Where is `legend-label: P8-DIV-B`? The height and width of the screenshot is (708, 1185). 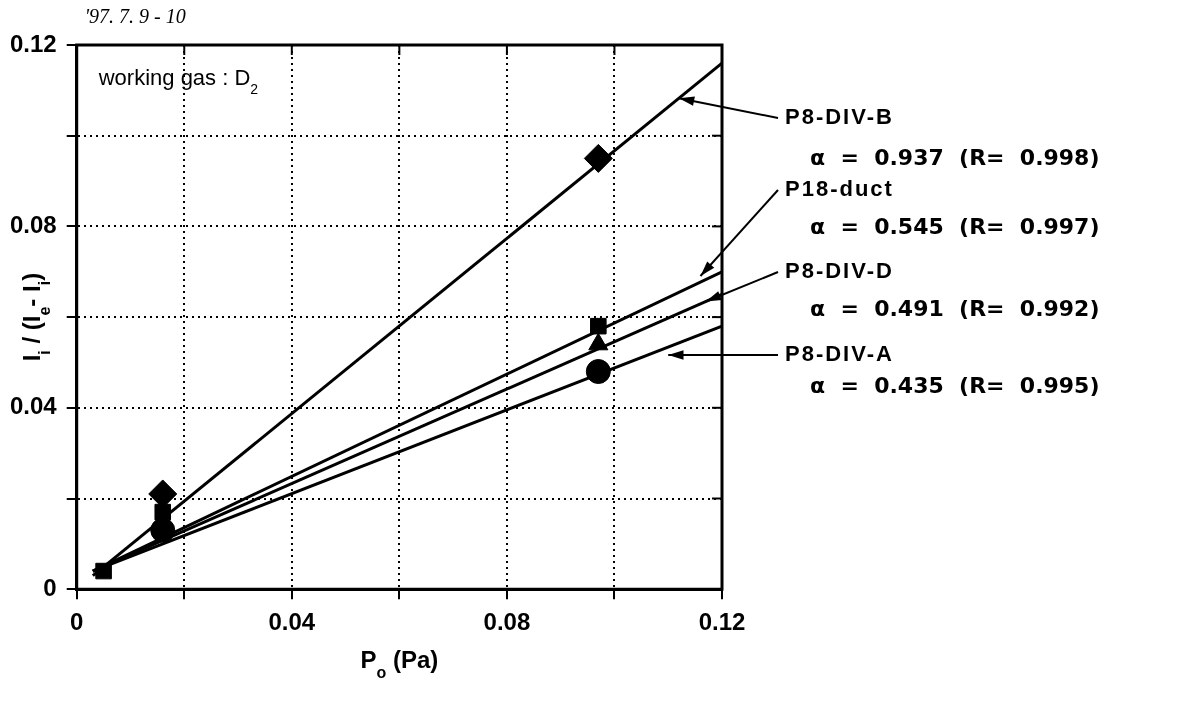
legend-label: P8-DIV-B is located at coordinates (839, 117).